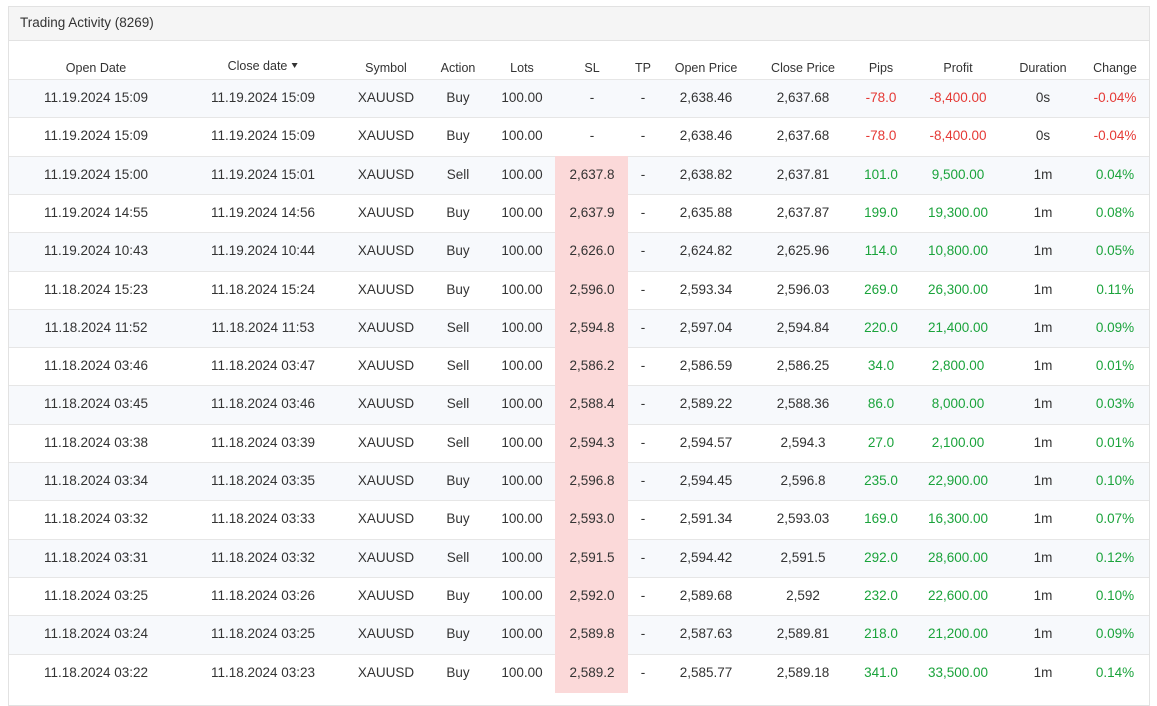 This screenshot has height=706, width=1157. I want to click on column-header: Open Price, so click(706, 68).